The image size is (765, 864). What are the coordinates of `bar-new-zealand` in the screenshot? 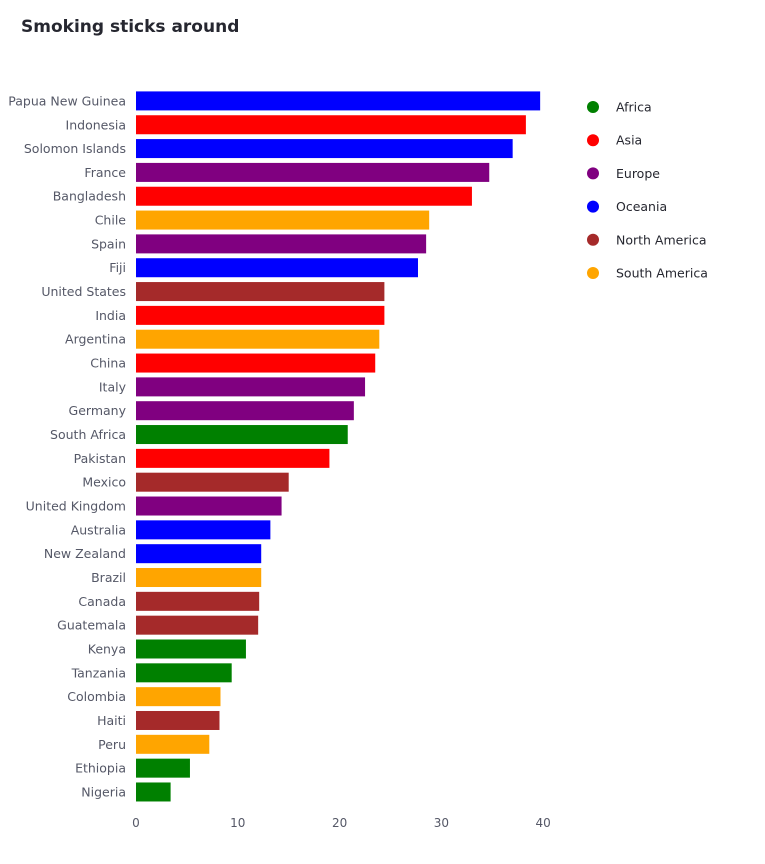 It's located at (199, 554).